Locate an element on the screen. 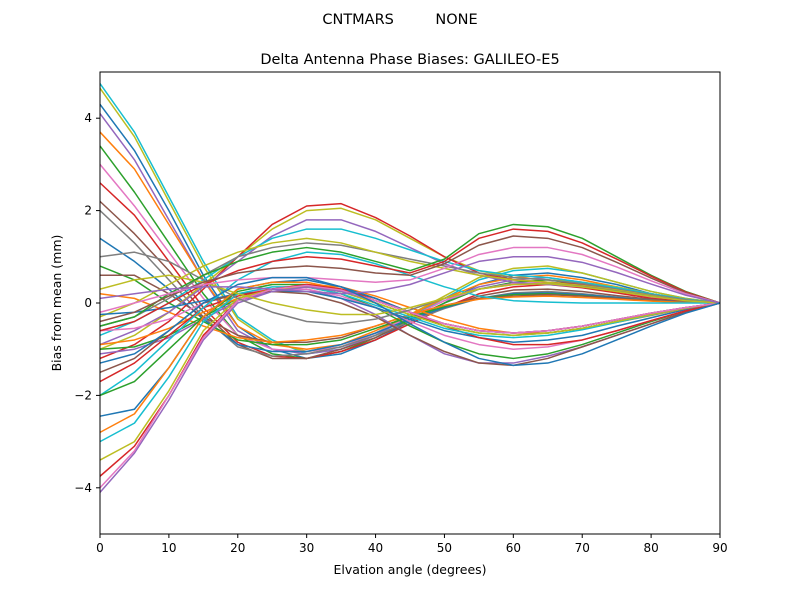  y-tick-label: −4 is located at coordinates (83, 488).